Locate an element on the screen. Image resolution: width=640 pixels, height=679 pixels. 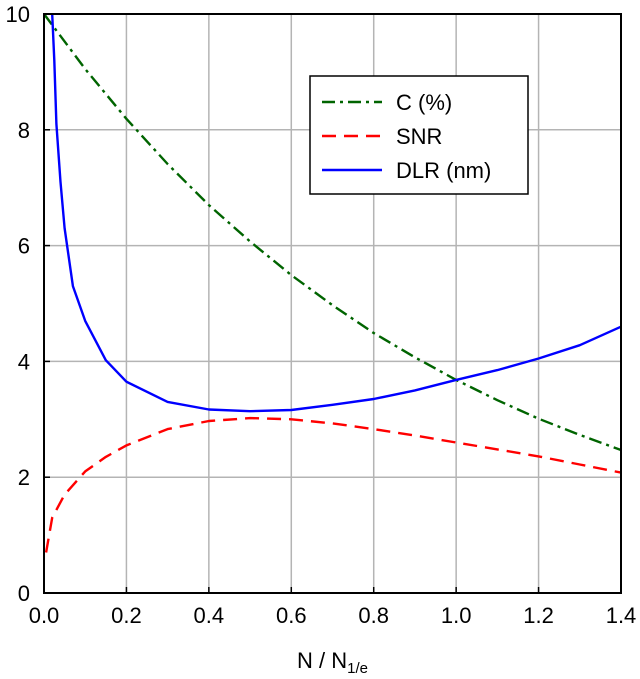
legend: C (%) SNR DLR (nm) is located at coordinates (419, 135).